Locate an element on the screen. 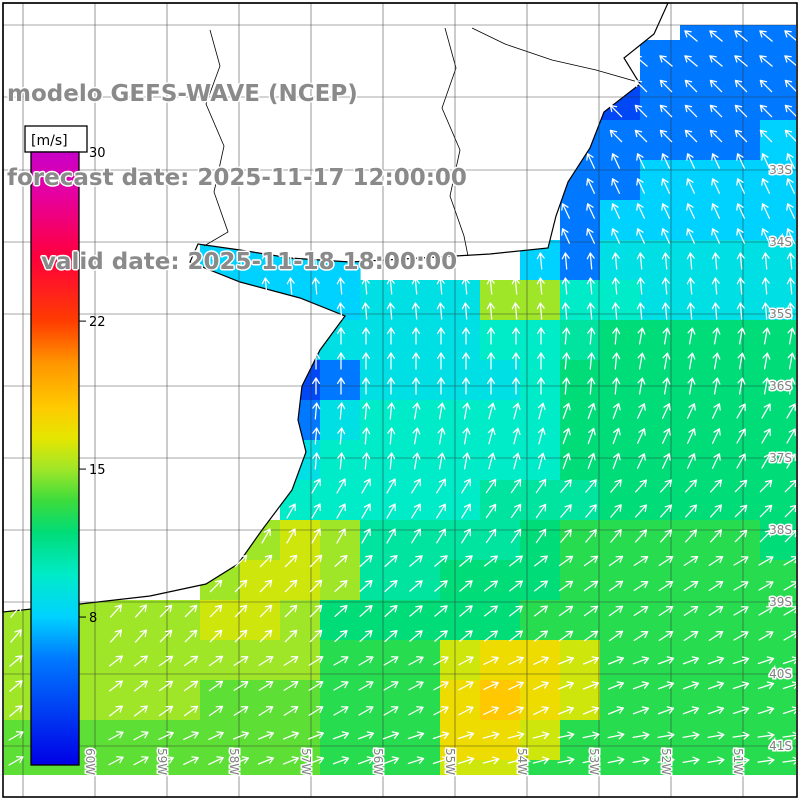 This screenshot has height=800, width=800. colorbar-unit-label: [m/s] is located at coordinates (49, 141).